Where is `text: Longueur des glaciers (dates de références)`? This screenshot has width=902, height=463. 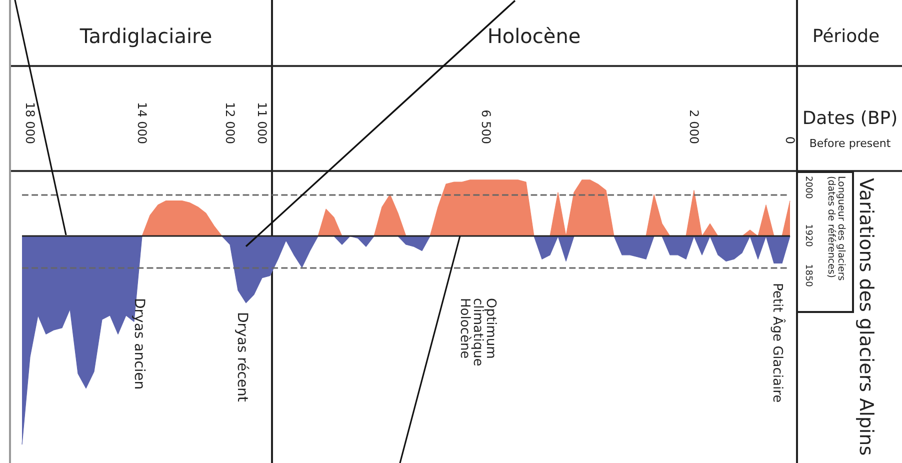 text: Longueur des glaciers (dates de références) is located at coordinates (836, 230).